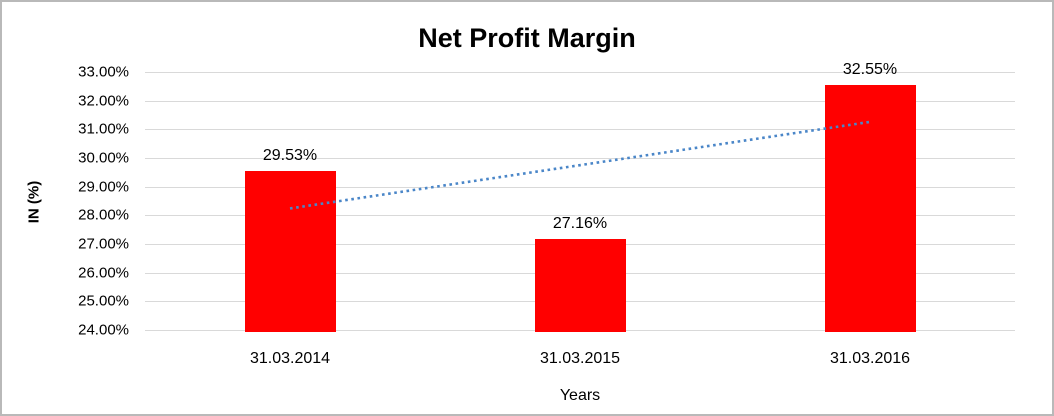 This screenshot has width=1054, height=416. What do you see at coordinates (103, 215) in the screenshot?
I see `y-tick-label: 28.00%` at bounding box center [103, 215].